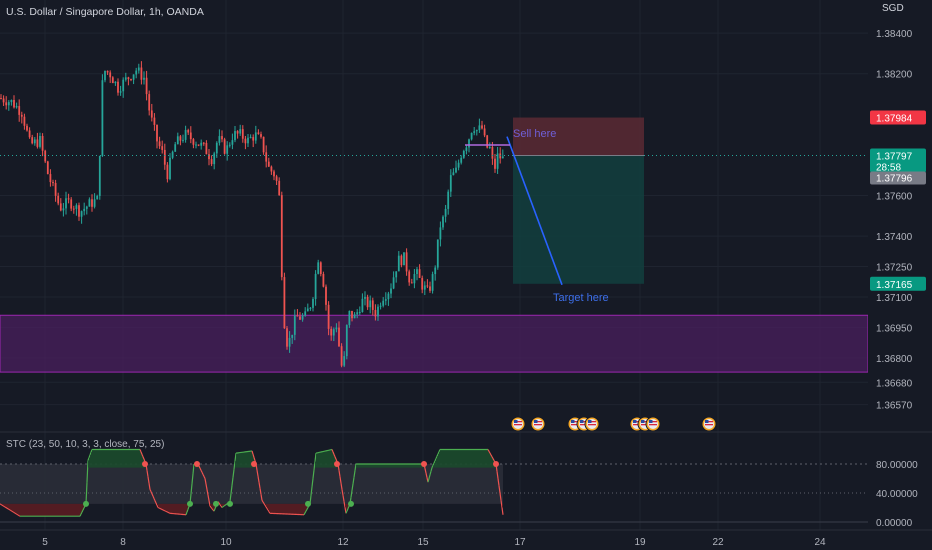  What do you see at coordinates (894, 119) in the screenshot?
I see `stop-price-text: 1.37984` at bounding box center [894, 119].